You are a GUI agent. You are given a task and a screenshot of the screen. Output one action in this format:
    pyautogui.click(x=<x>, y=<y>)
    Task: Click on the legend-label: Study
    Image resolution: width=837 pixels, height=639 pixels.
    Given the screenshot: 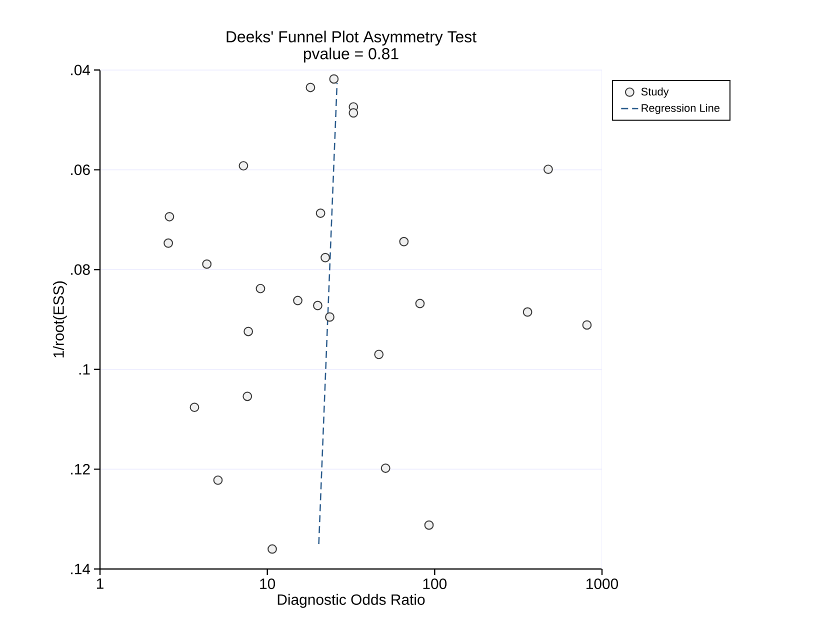 What is the action you would take?
    pyautogui.click(x=655, y=92)
    